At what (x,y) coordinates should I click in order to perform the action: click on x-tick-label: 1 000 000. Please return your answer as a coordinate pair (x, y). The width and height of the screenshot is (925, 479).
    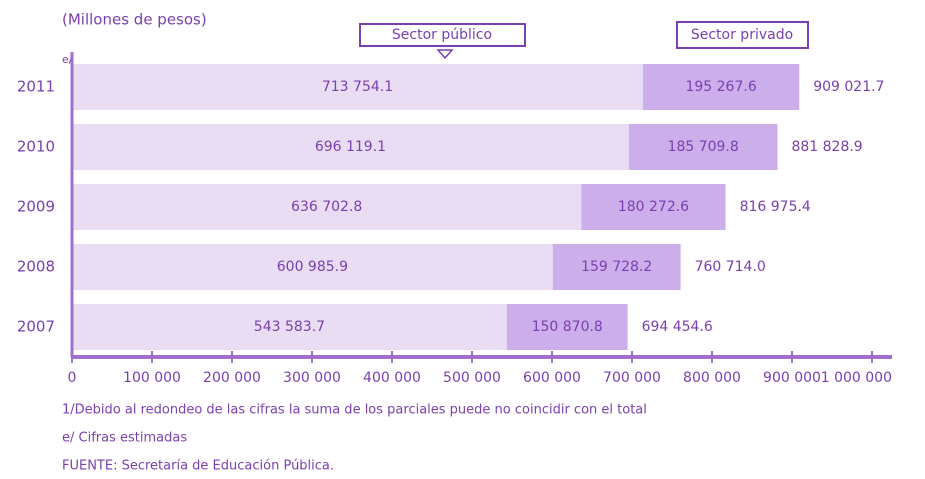
    Looking at the image, I should click on (856, 378).